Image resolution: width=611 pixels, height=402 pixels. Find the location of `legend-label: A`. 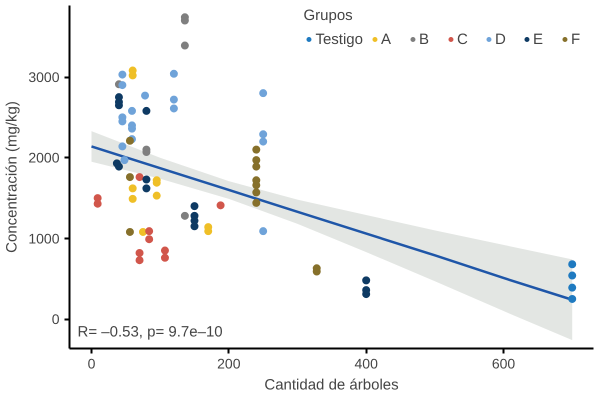

legend-label: A is located at coordinates (386, 39).